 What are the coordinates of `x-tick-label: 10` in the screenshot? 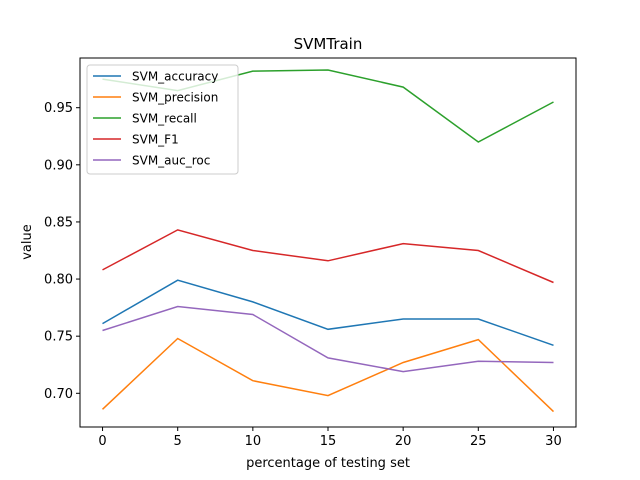 It's located at (253, 441).